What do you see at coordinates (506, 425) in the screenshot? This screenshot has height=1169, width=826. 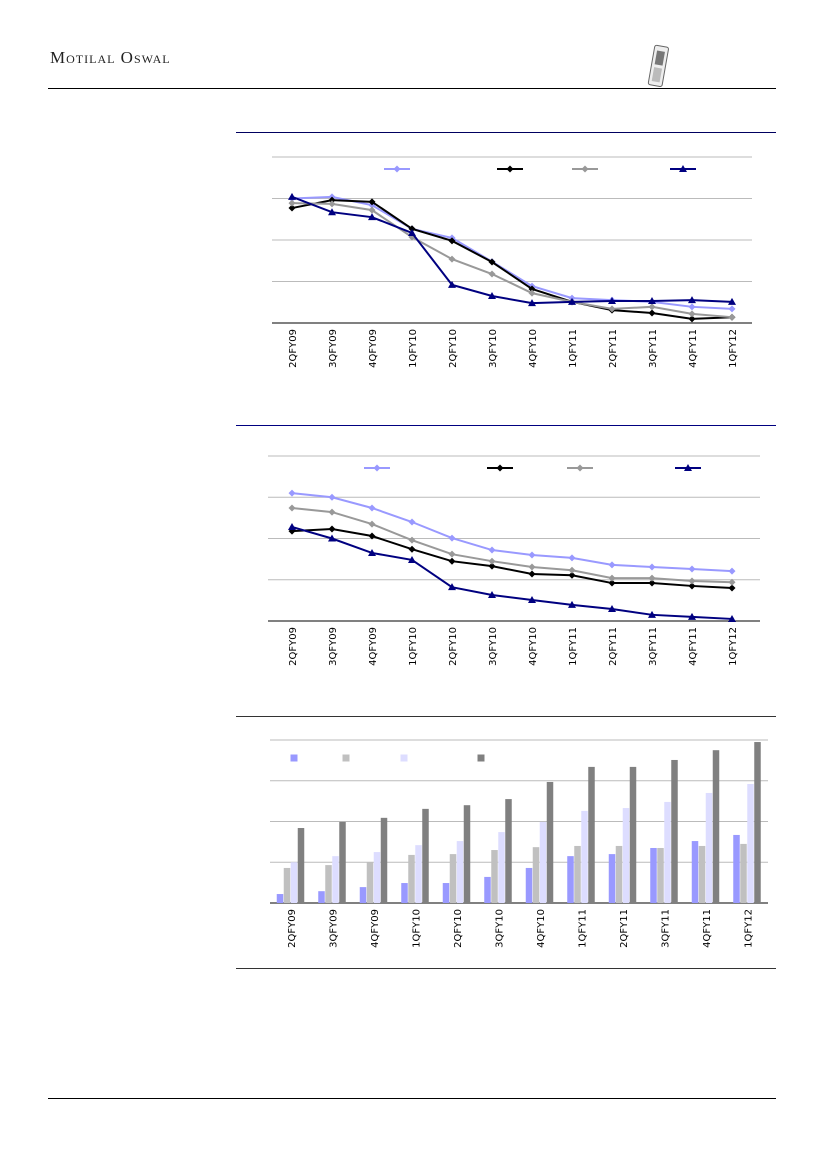 I see `chart2-top-rule` at bounding box center [506, 425].